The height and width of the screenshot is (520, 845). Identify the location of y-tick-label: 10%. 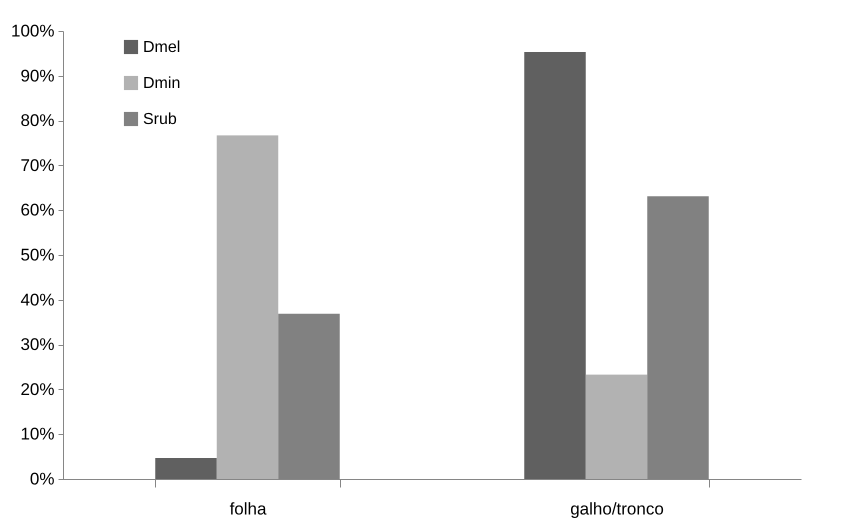
(37, 434).